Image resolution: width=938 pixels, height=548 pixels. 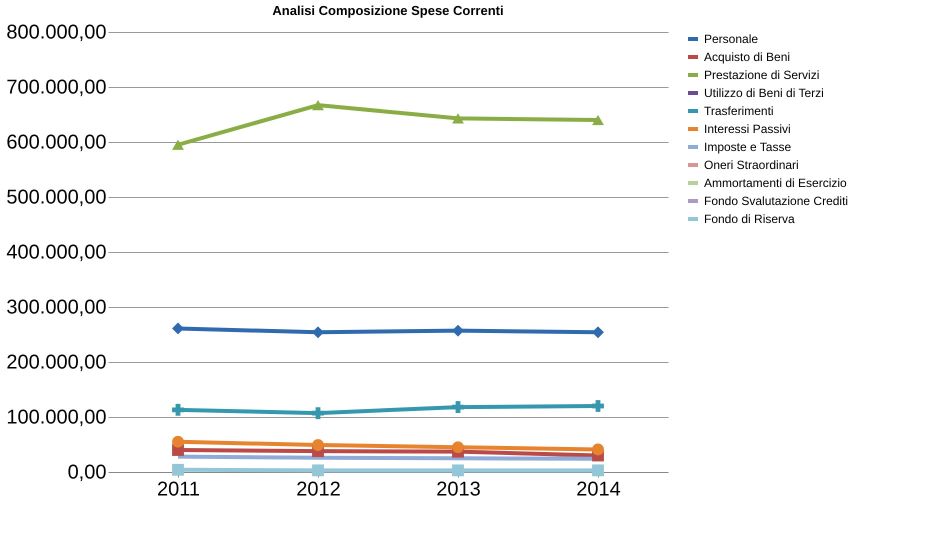 I want to click on y-tick-label: 200.000,00, so click(x=56, y=363).